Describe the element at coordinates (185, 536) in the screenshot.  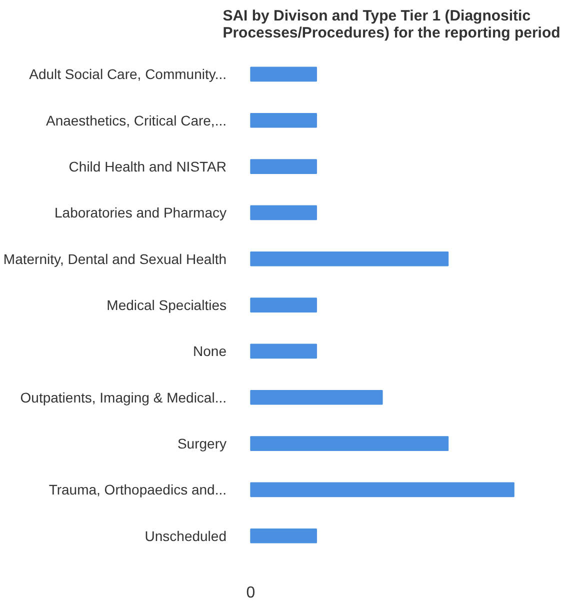
I see `y-tick-label: Unscheduled` at that location.